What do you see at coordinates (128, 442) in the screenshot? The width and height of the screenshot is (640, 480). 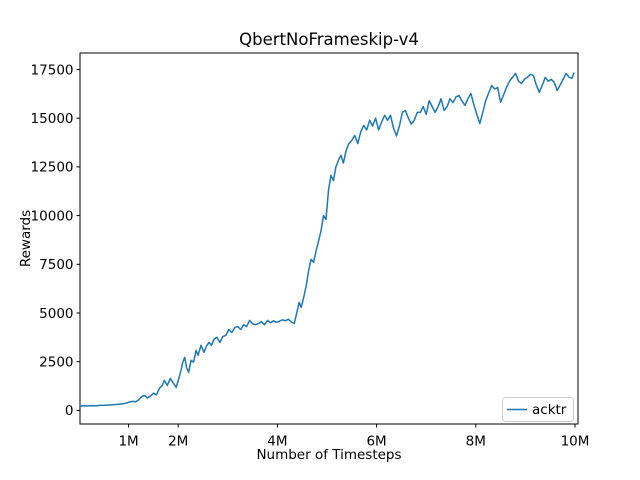 I see `x-tick-label: 1M` at bounding box center [128, 442].